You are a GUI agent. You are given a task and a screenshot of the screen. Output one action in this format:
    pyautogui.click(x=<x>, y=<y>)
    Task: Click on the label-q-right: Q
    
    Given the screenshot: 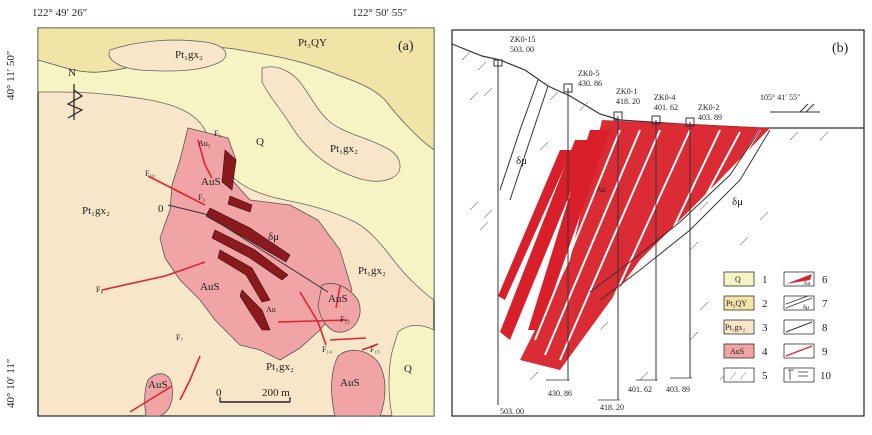 What is the action you would take?
    pyautogui.click(x=408, y=369)
    